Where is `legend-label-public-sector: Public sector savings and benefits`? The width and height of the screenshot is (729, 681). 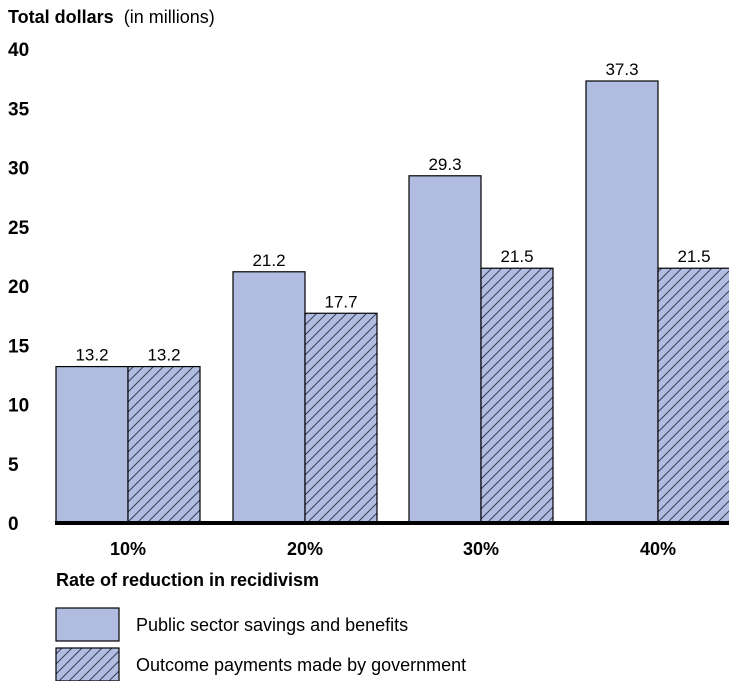 legend-label-public-sector: Public sector savings and benefits is located at coordinates (272, 625).